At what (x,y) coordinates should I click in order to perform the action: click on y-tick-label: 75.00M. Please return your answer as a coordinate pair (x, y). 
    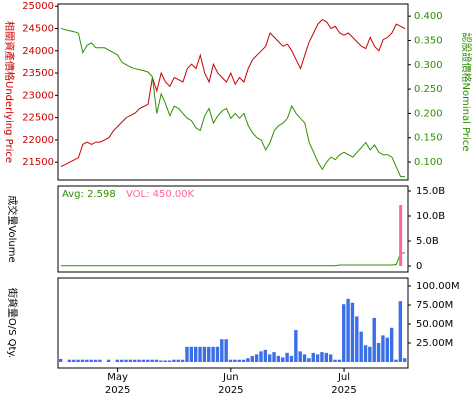
    Looking at the image, I should click on (434, 305).